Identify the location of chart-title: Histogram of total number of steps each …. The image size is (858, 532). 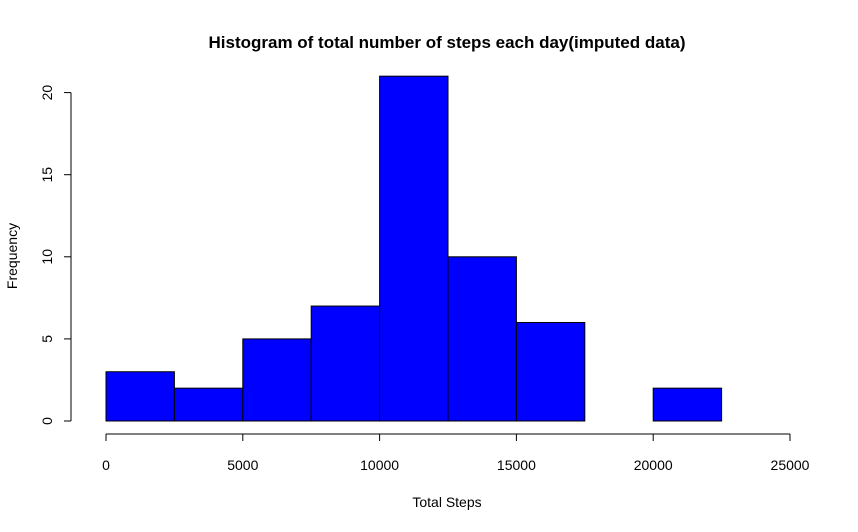
(446, 42).